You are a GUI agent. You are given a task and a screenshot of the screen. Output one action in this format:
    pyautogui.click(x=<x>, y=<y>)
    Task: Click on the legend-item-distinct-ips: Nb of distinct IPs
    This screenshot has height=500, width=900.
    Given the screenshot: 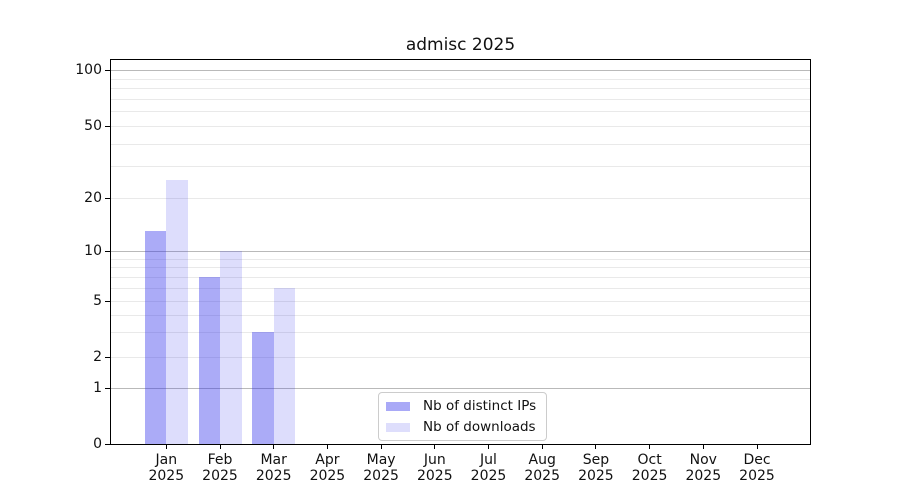 What is the action you would take?
    pyautogui.click(x=461, y=406)
    